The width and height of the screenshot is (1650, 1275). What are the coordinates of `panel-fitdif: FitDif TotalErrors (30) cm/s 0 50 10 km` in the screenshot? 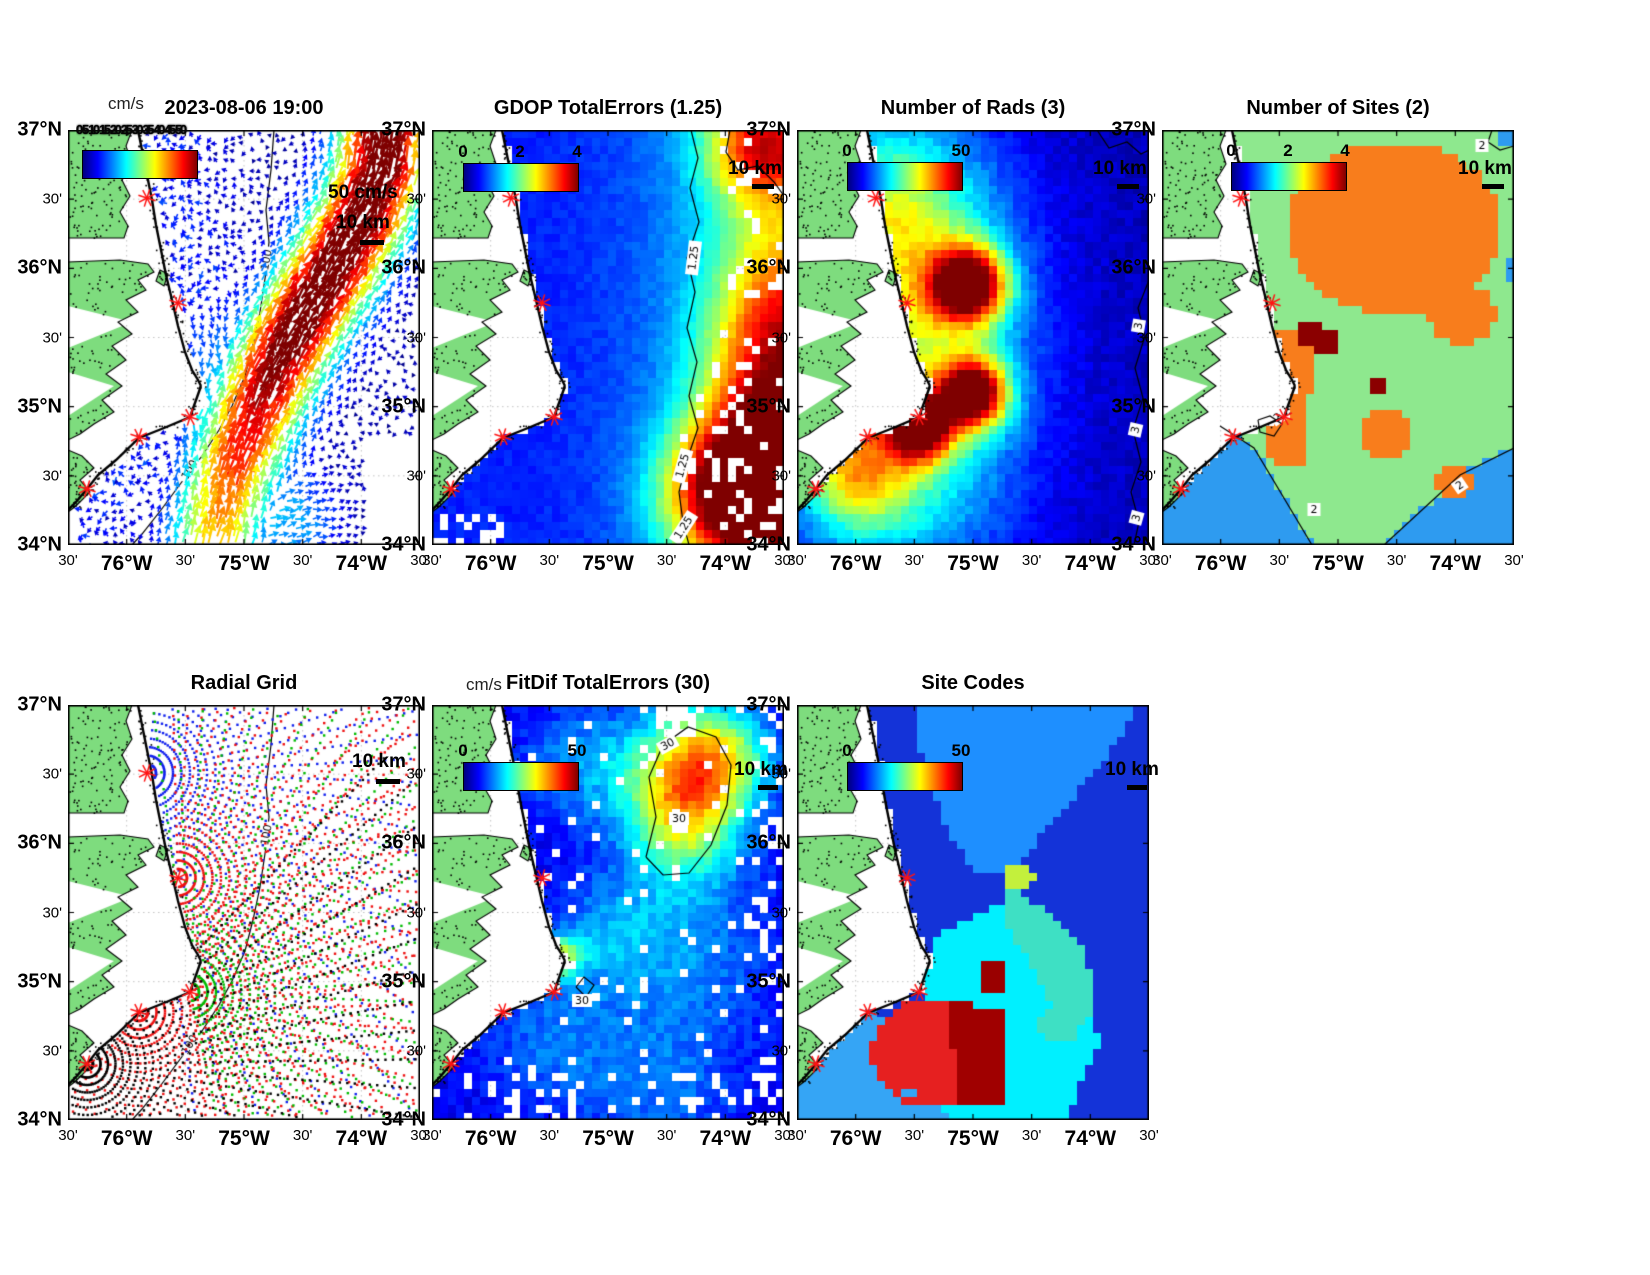 It's located at (610, 896).